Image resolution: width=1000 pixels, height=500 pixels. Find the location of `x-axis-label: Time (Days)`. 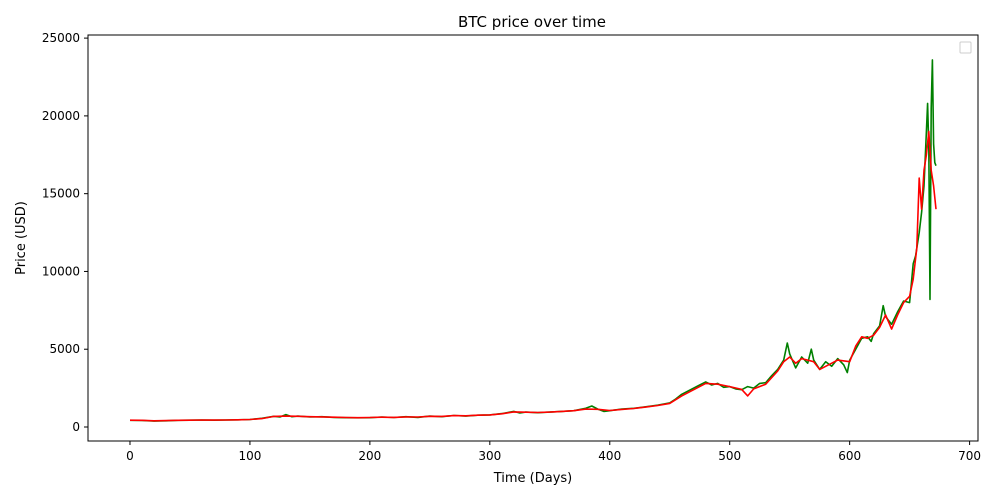

x-axis-label: Time (Days) is located at coordinates (533, 478).